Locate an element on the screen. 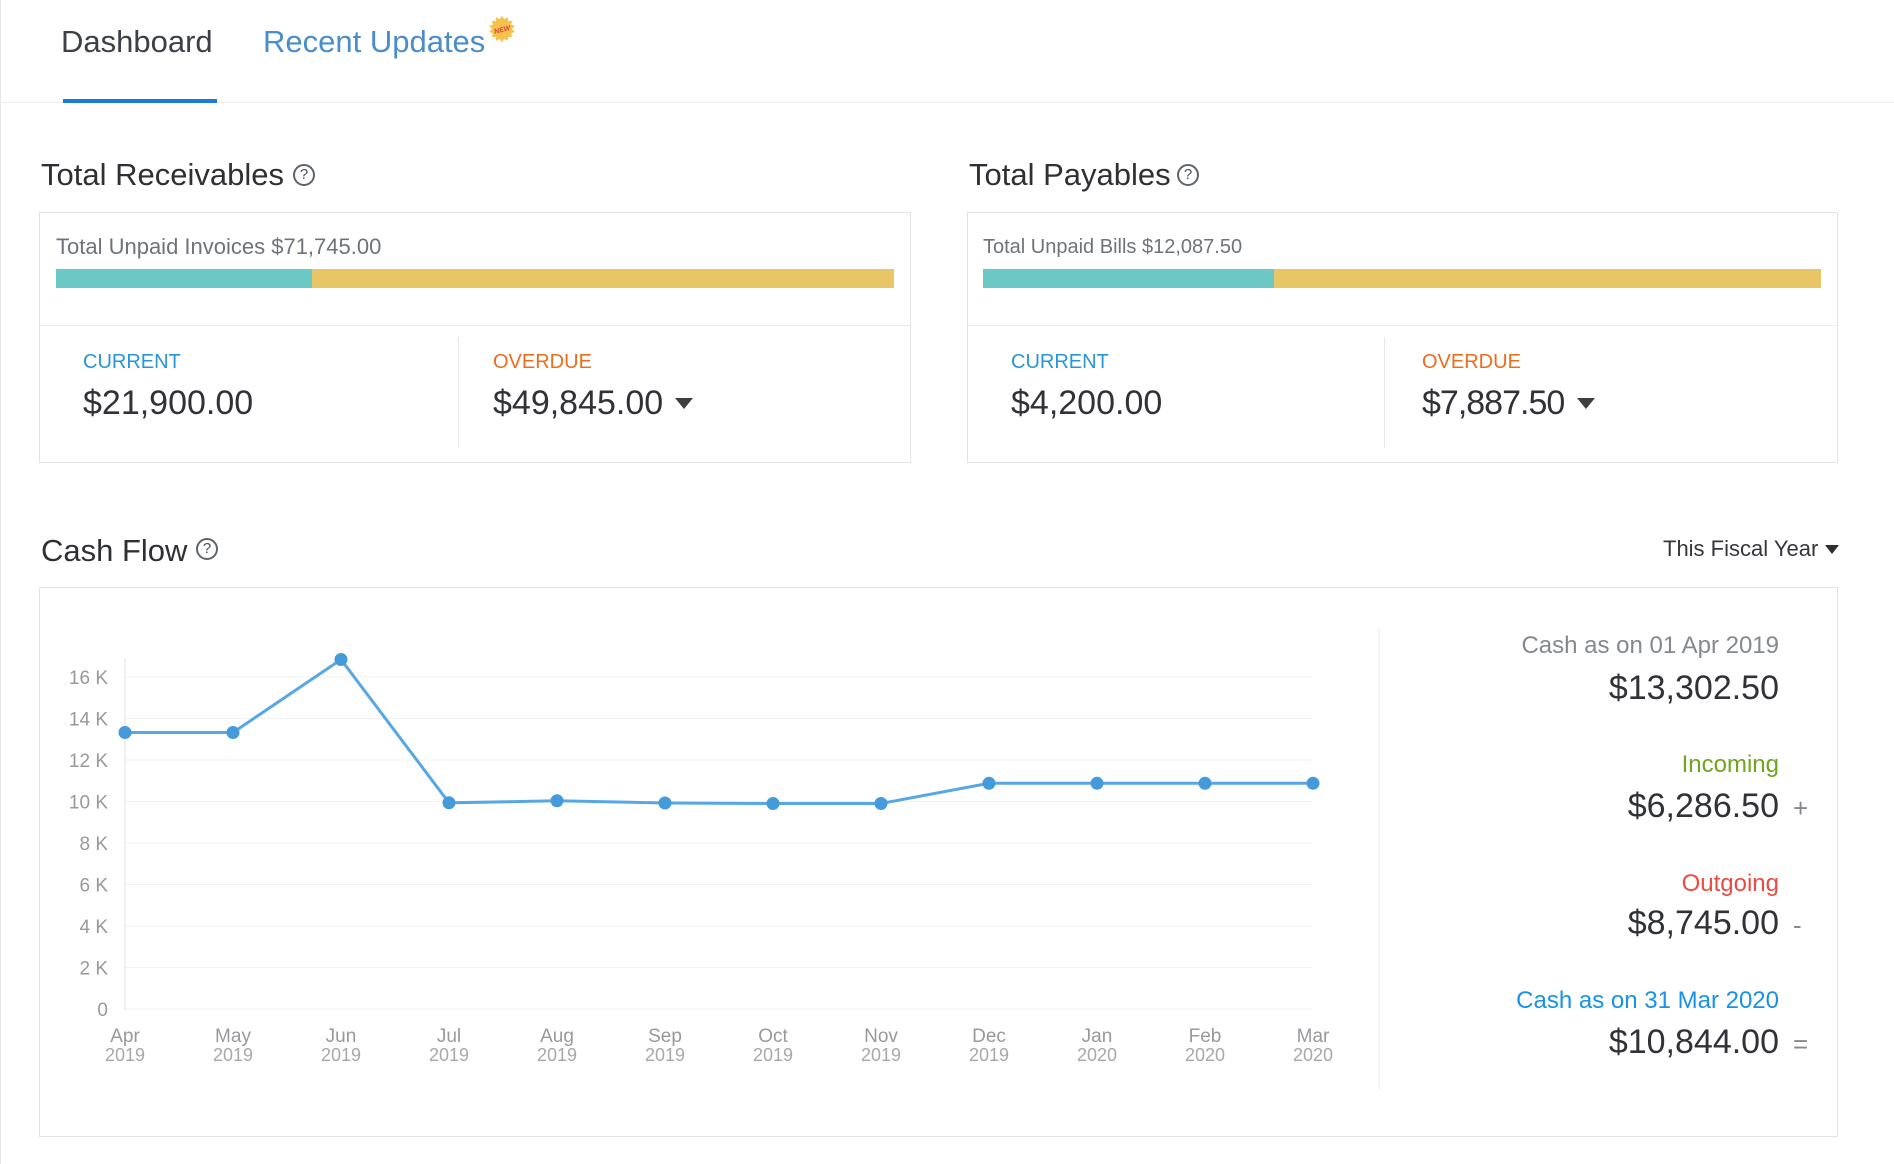  svg-text: Jun is located at coordinates (341, 1036).